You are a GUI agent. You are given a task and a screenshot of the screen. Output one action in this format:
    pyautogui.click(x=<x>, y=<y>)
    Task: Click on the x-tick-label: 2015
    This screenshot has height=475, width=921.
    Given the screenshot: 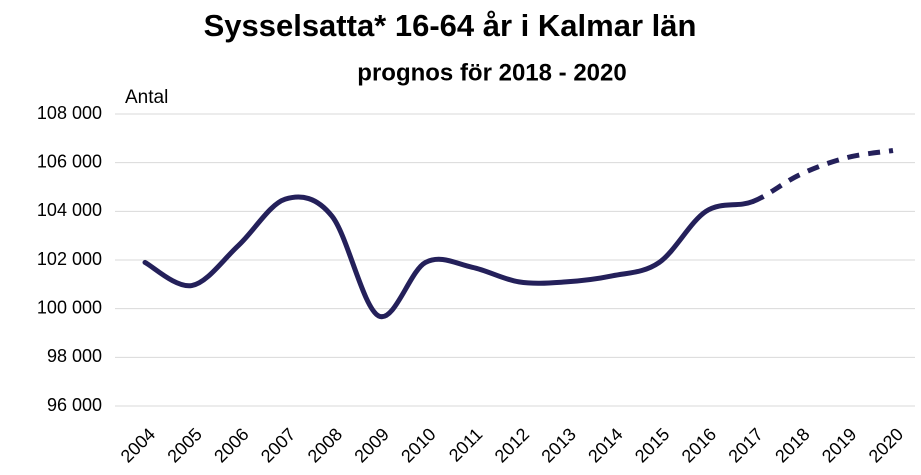 What is the action you would take?
    pyautogui.click(x=652, y=445)
    